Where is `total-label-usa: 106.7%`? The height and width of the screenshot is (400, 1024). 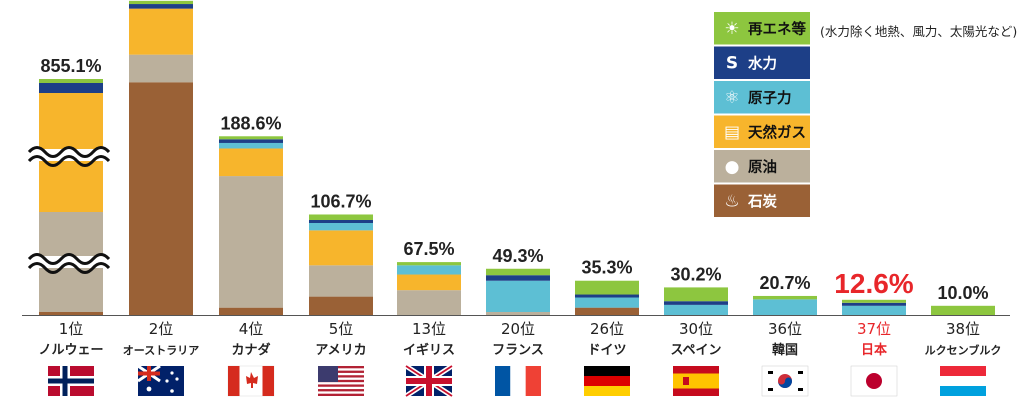
total-label-usa: 106.7% is located at coordinates (340, 201).